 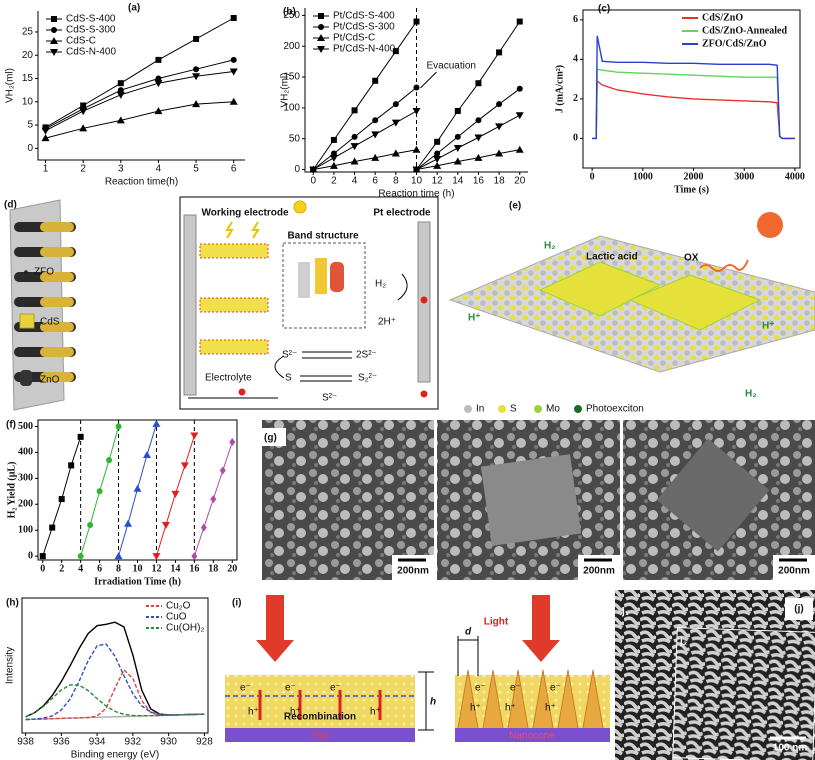 I want to click on x-axis-label: Irradiation Time (h), so click(x=137, y=581).